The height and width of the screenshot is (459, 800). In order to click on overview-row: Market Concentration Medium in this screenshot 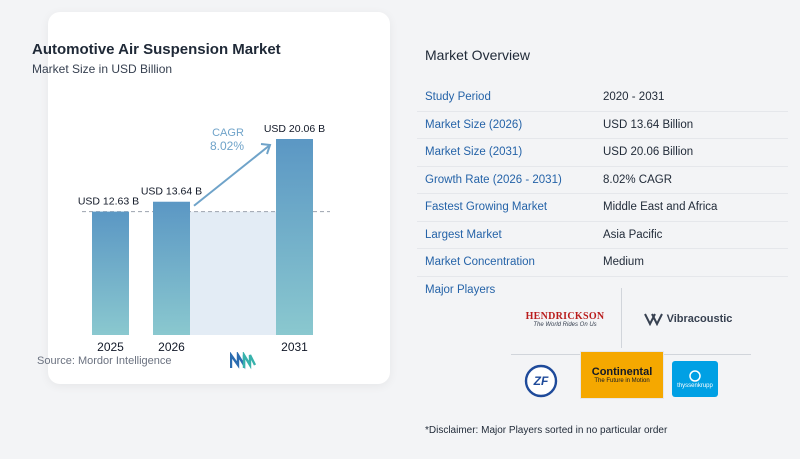, I will do `click(602, 263)`.